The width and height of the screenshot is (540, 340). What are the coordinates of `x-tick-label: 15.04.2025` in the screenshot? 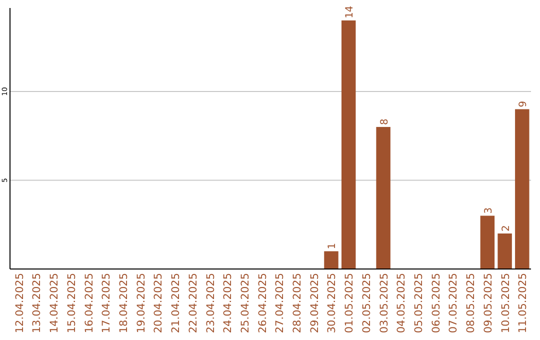 It's located at (72, 303).